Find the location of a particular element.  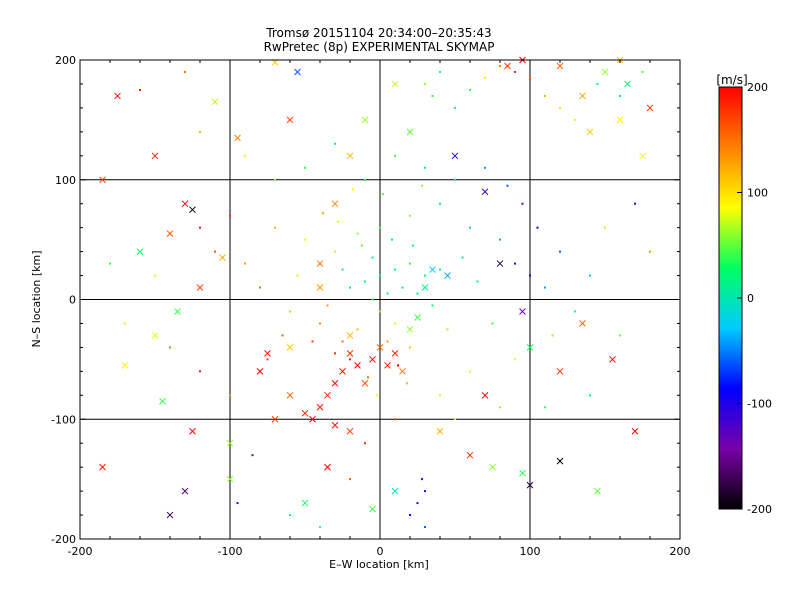

x-tick-label: -200 is located at coordinates (80, 551).